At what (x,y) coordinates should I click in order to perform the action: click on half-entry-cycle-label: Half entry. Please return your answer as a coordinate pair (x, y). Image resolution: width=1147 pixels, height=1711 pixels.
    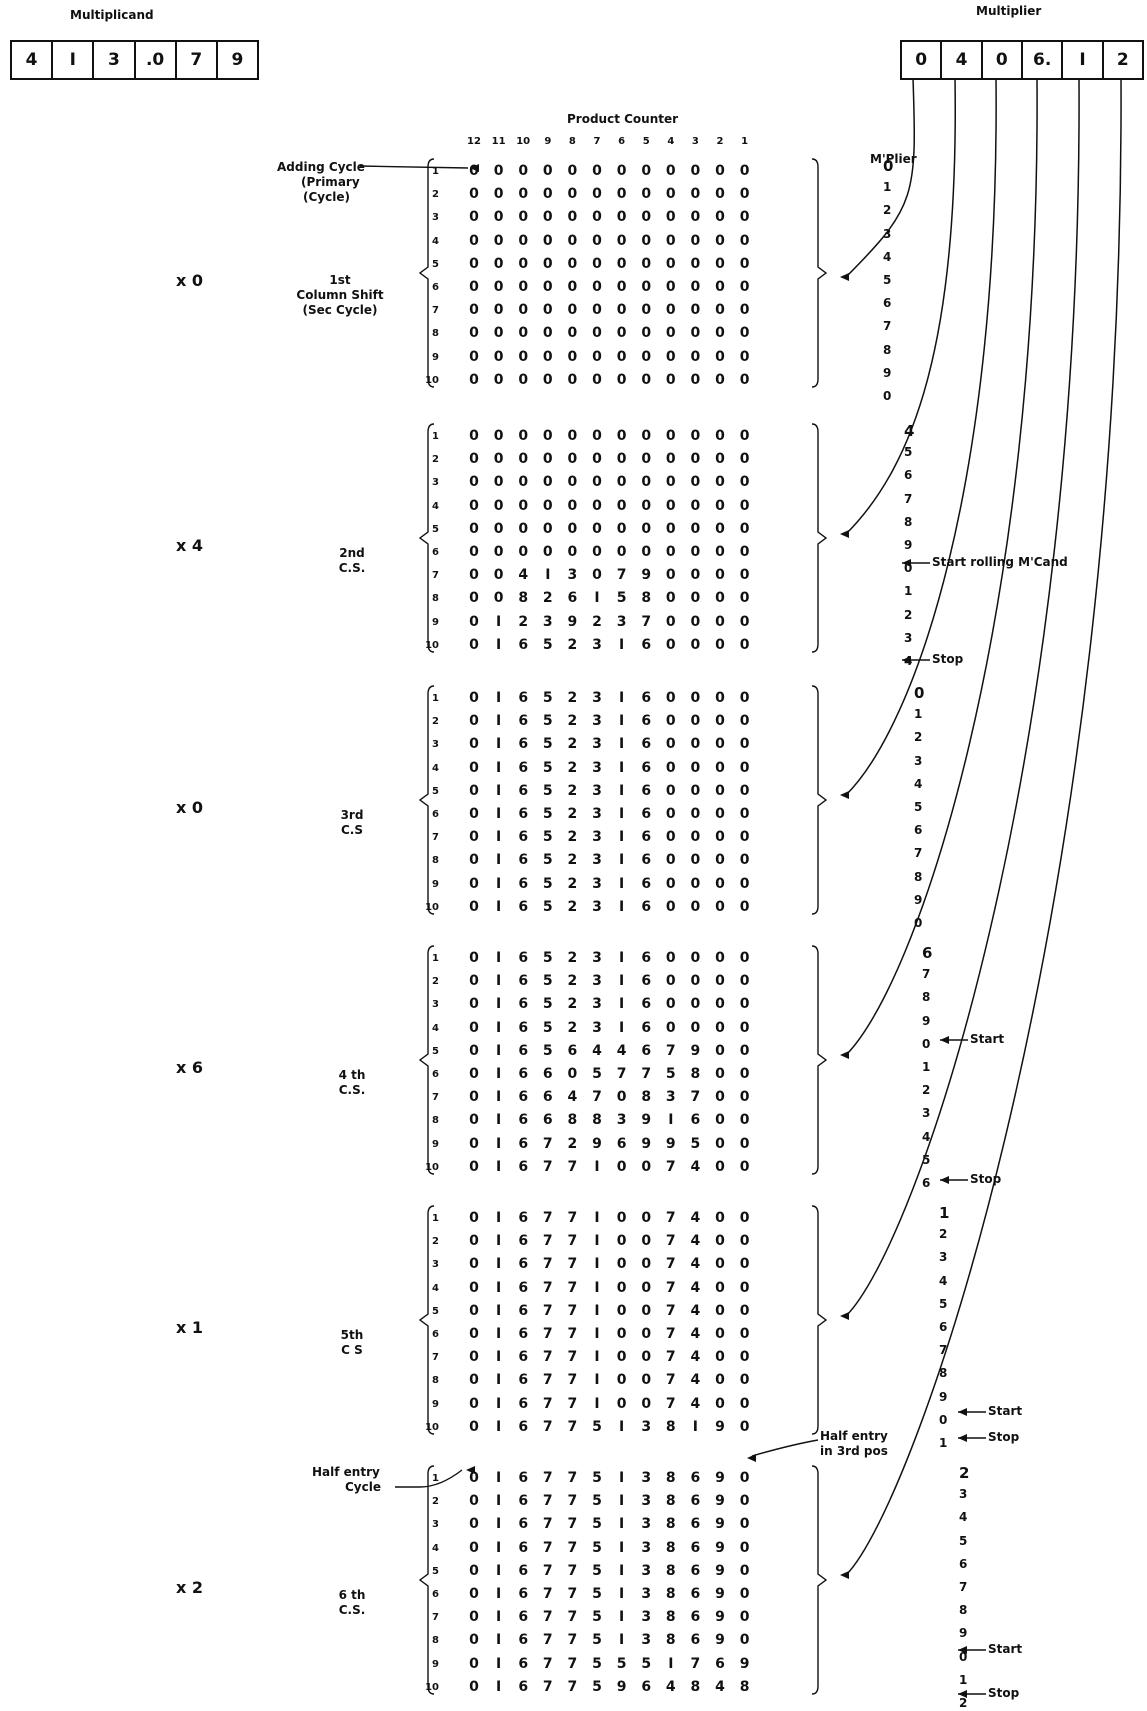
    Looking at the image, I should click on (346, 1472).